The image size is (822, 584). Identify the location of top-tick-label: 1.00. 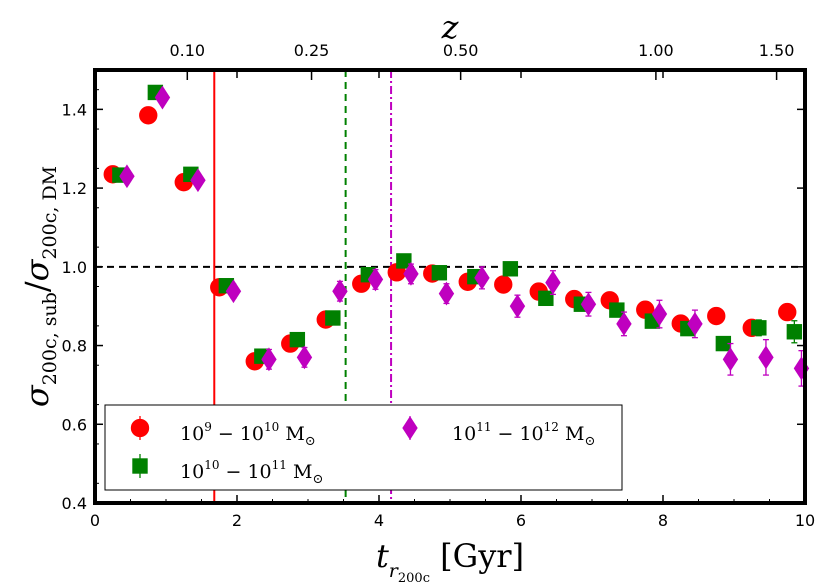
(656, 50).